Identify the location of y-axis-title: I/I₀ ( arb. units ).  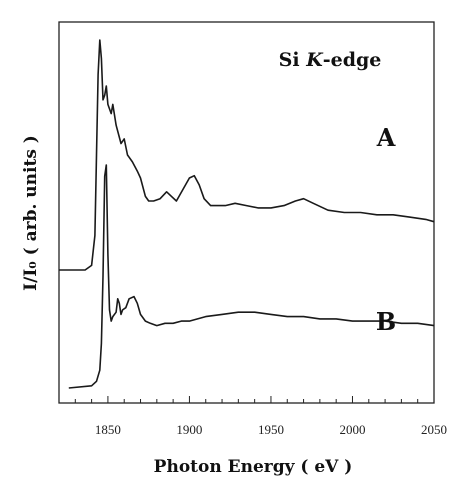
(31, 213).